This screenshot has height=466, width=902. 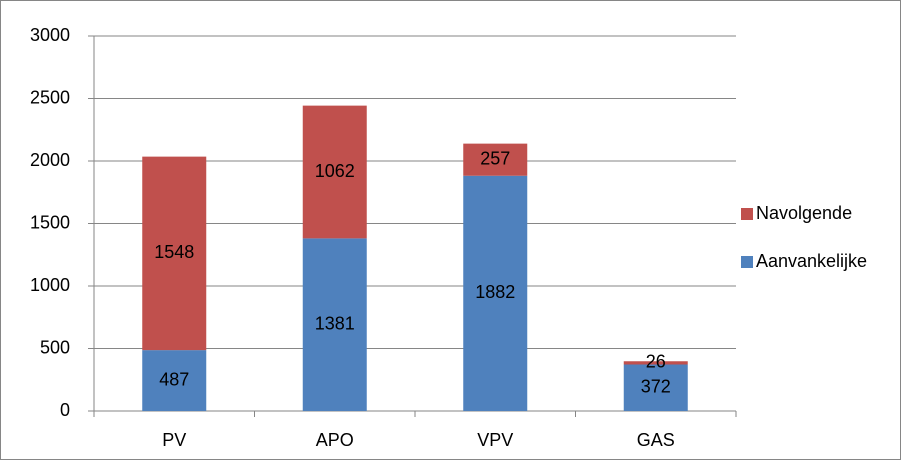 I want to click on x-tick-label: APO, so click(x=335, y=440).